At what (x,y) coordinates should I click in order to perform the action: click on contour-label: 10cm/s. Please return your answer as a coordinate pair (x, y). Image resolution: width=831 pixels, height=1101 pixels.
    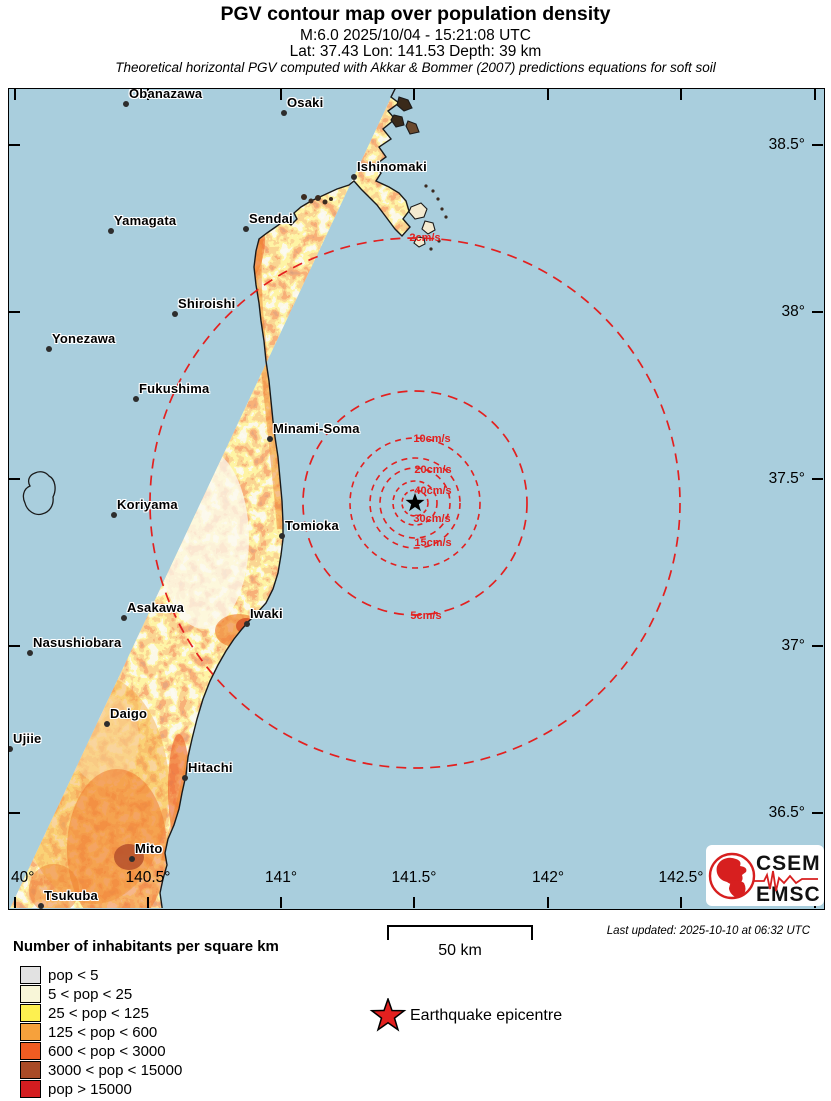
    Looking at the image, I should click on (431, 439).